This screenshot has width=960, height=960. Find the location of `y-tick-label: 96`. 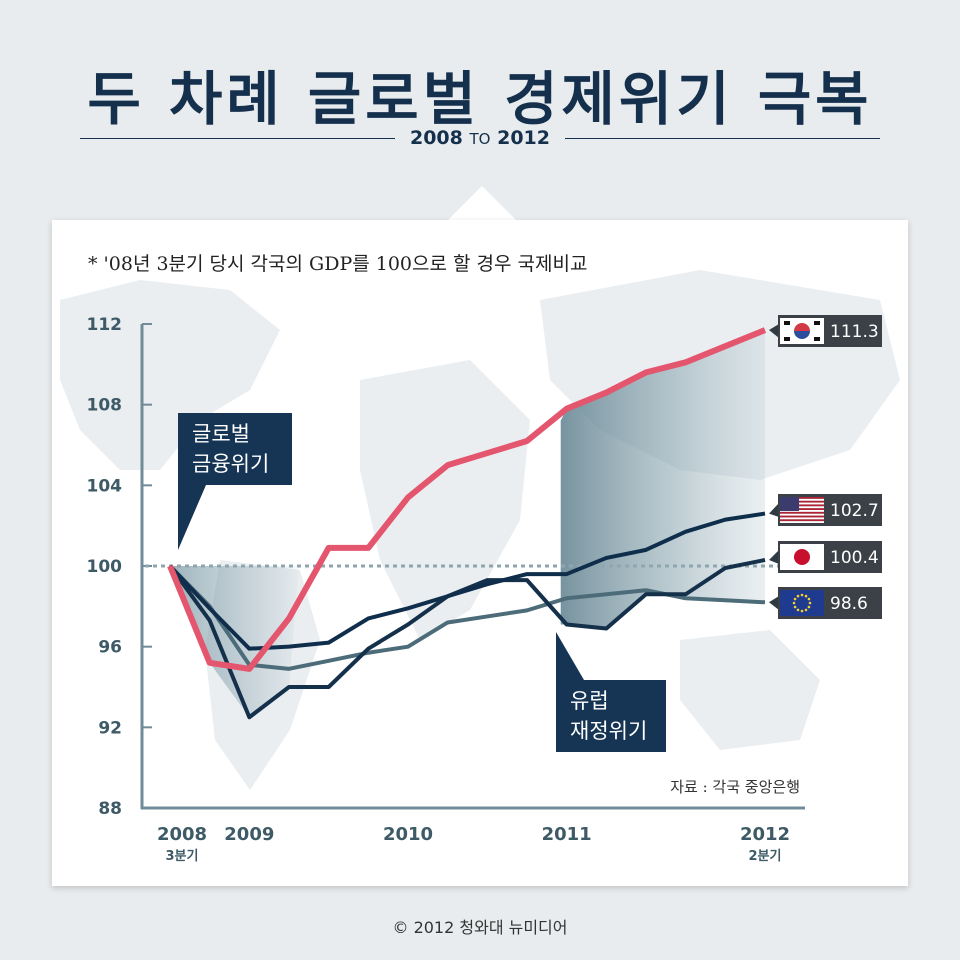

y-tick-label: 96 is located at coordinates (110, 648).